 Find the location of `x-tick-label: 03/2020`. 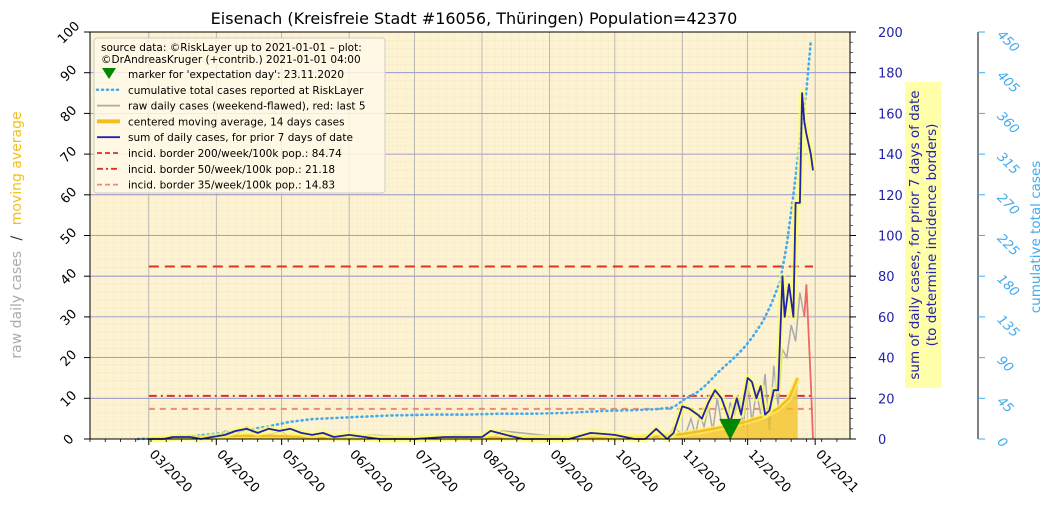

x-tick-label: 03/2020 is located at coordinates (170, 471).